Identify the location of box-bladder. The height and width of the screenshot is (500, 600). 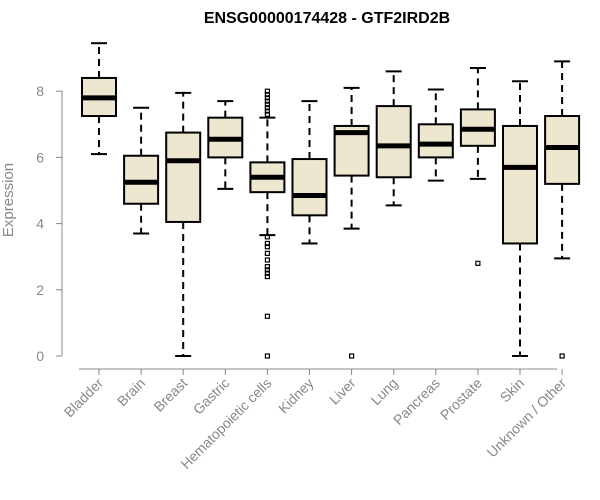
(99, 99).